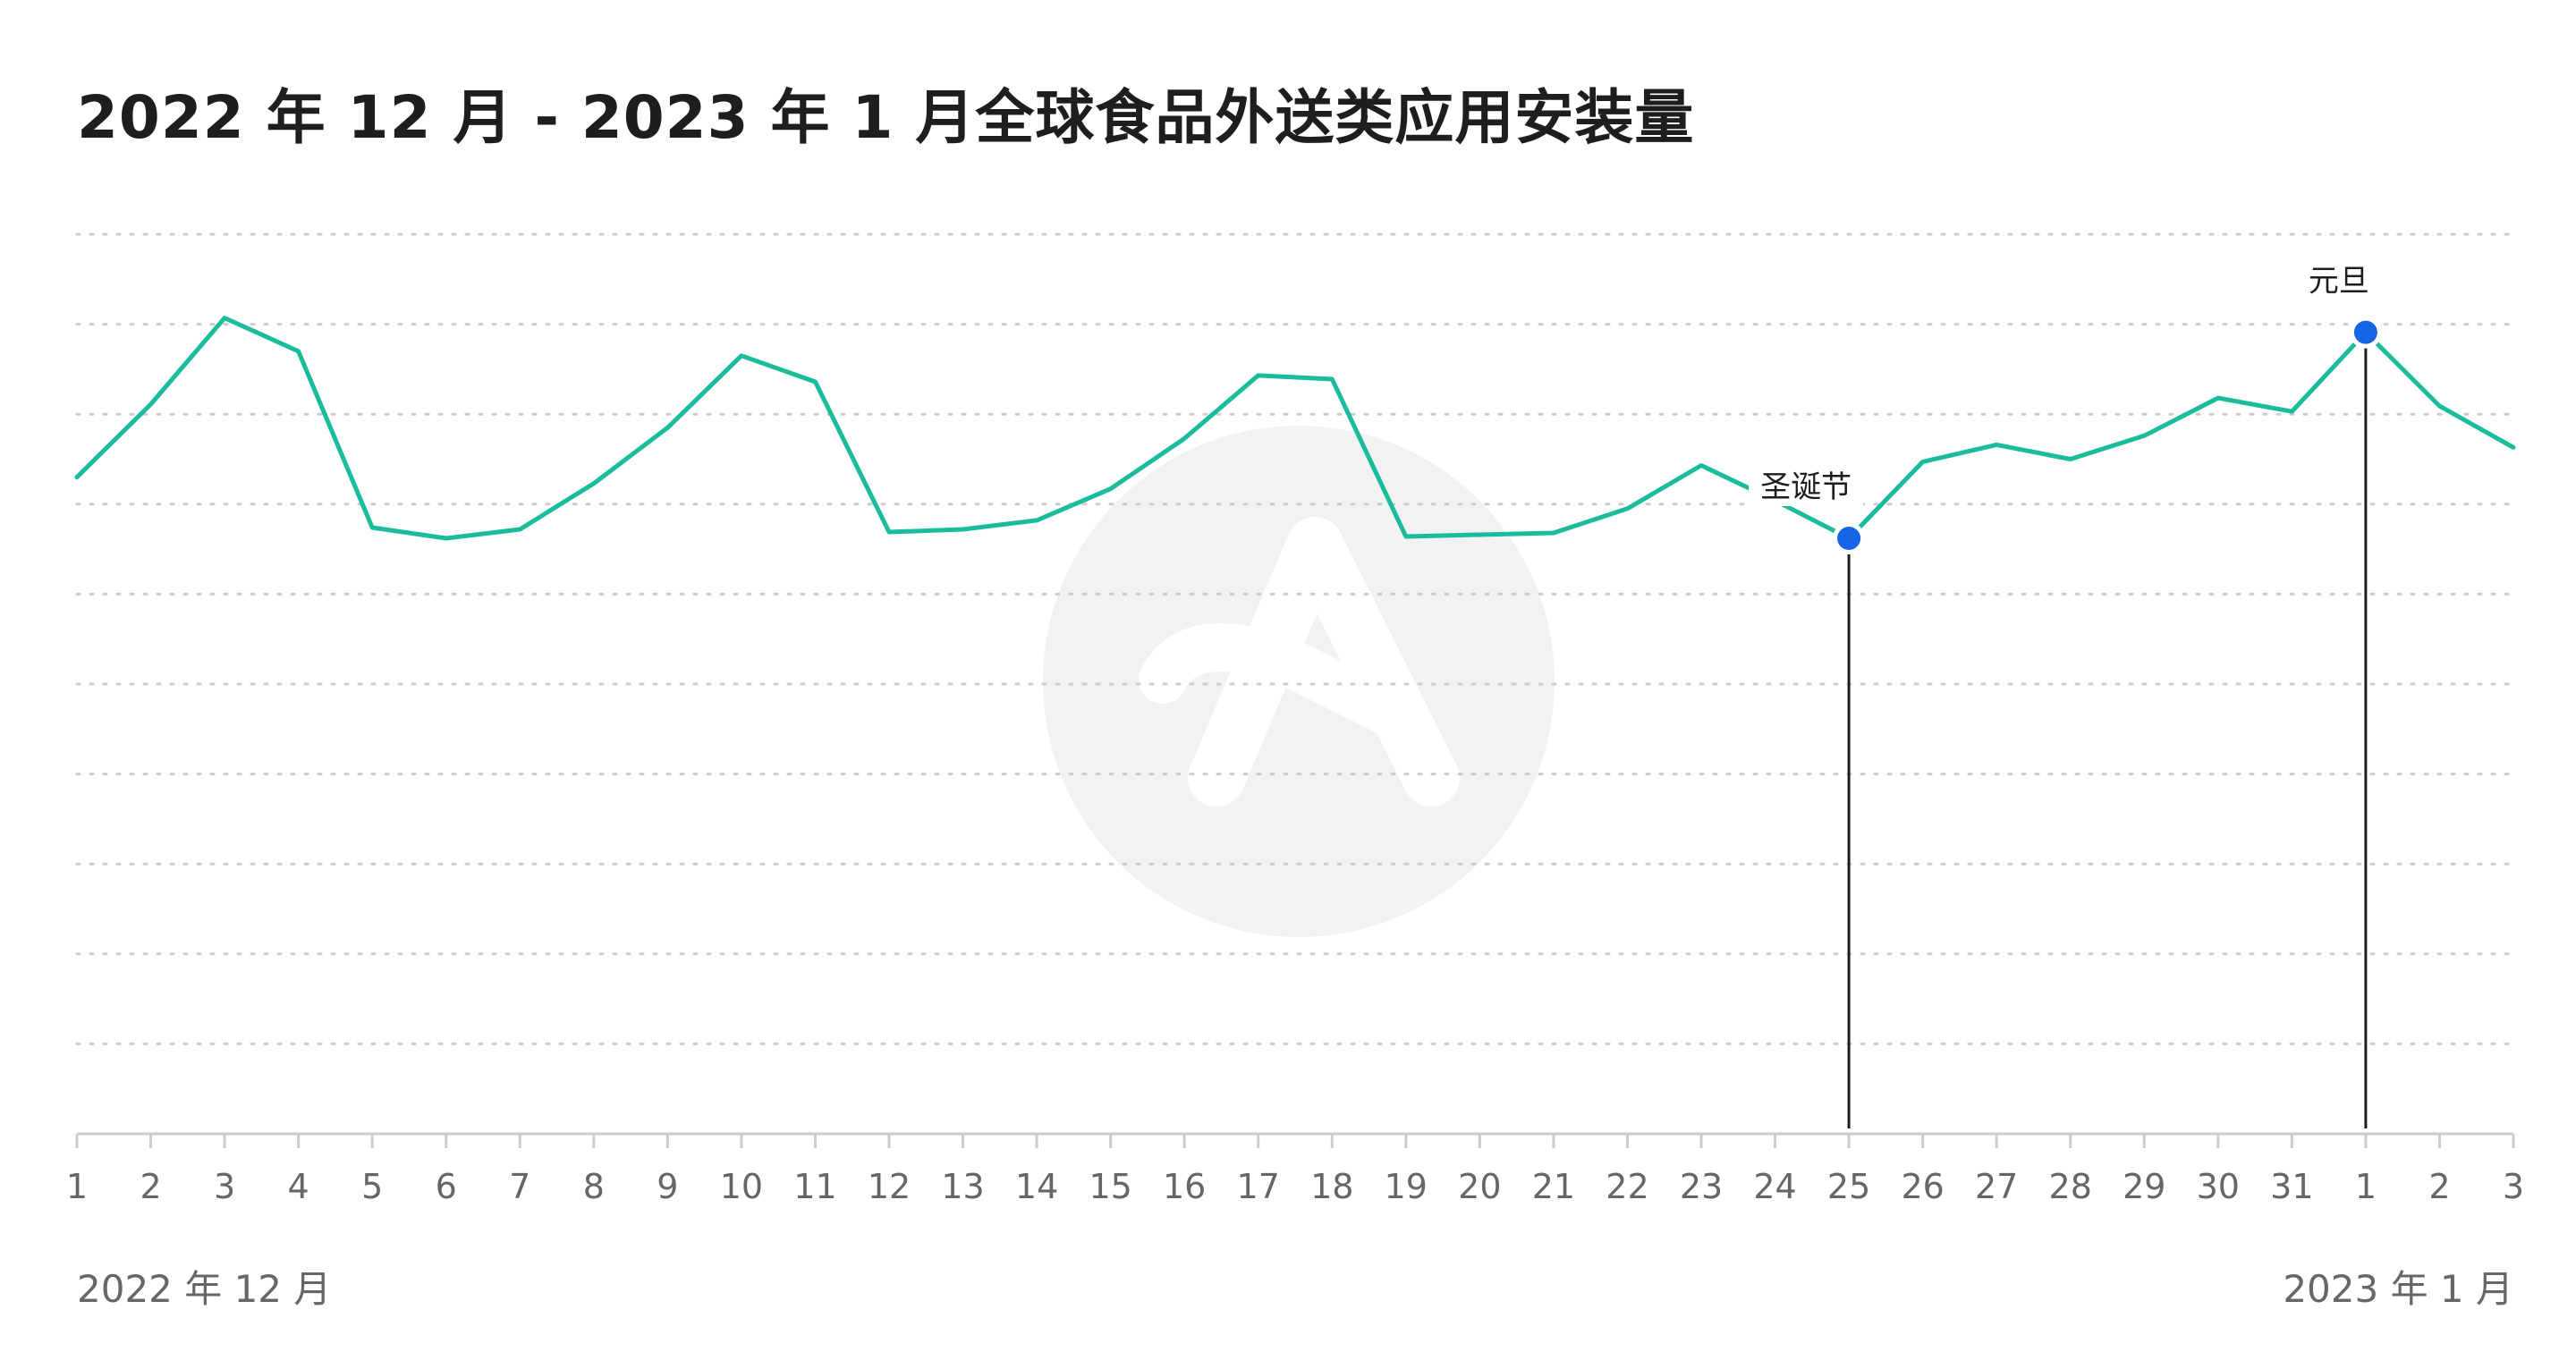 This screenshot has width=2576, height=1352. What do you see at coordinates (446, 1186) in the screenshot?
I see `x-tick-label: 6` at bounding box center [446, 1186].